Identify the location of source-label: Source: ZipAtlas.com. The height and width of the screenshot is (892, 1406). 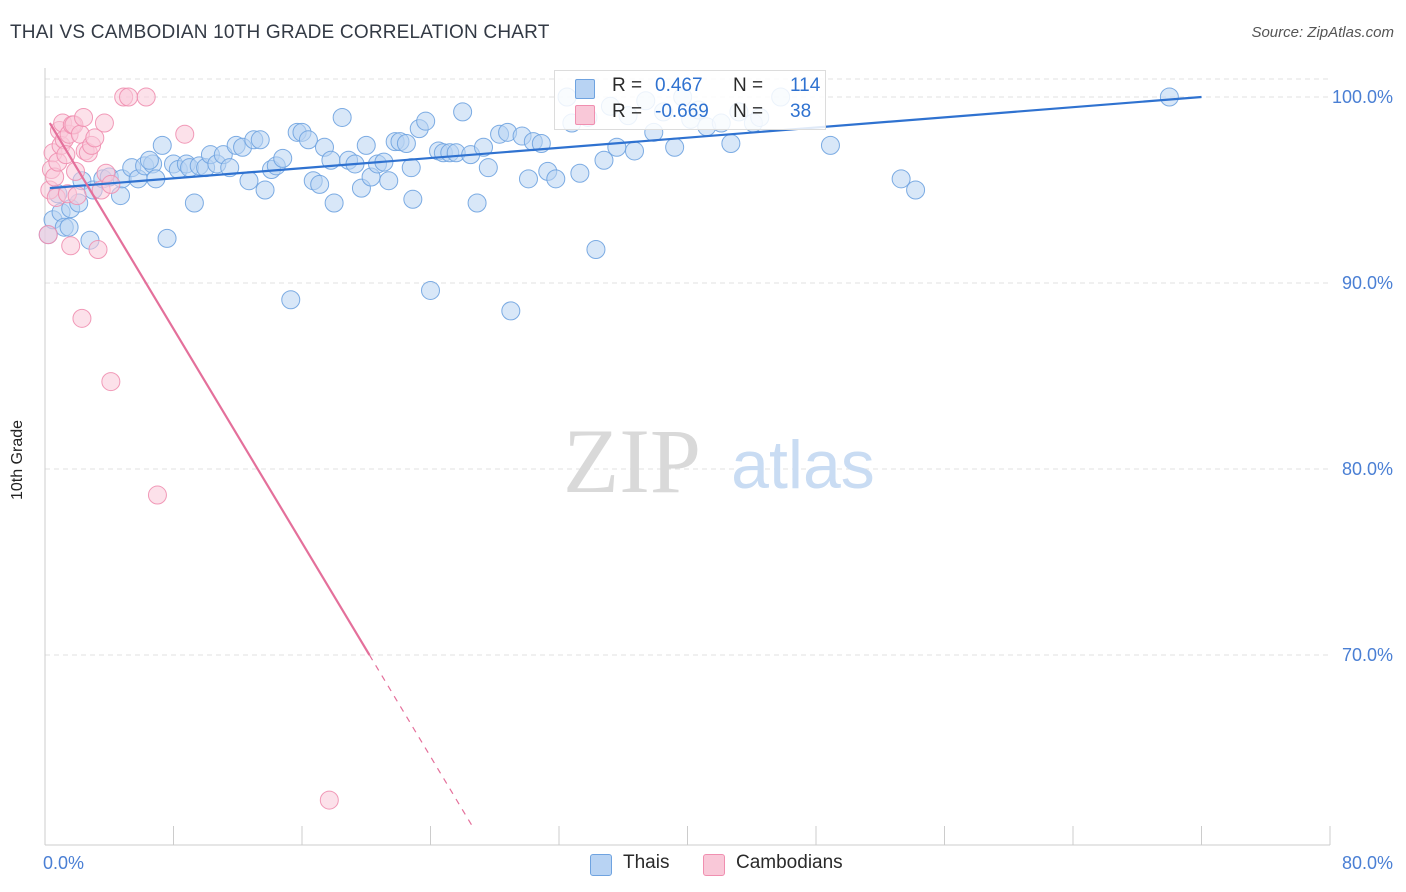
(1322, 32).